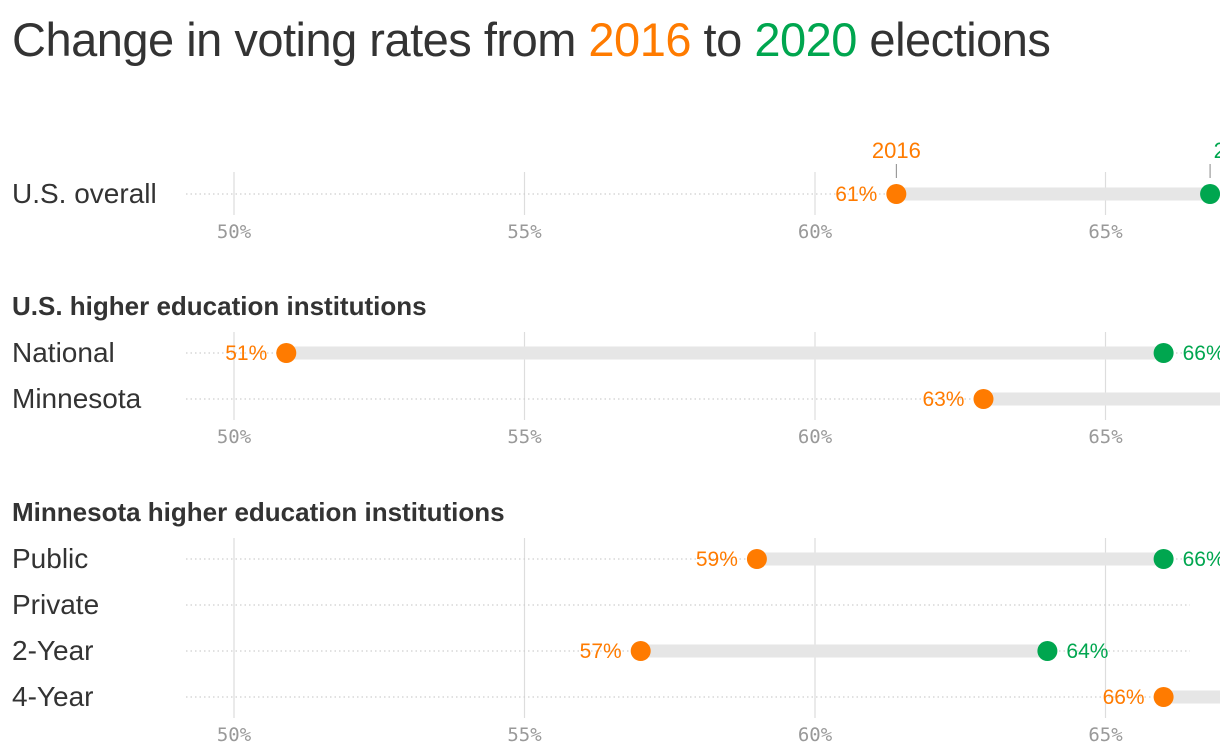  What do you see at coordinates (896, 150) in the screenshot?
I see `legend-label-2016: 2016` at bounding box center [896, 150].